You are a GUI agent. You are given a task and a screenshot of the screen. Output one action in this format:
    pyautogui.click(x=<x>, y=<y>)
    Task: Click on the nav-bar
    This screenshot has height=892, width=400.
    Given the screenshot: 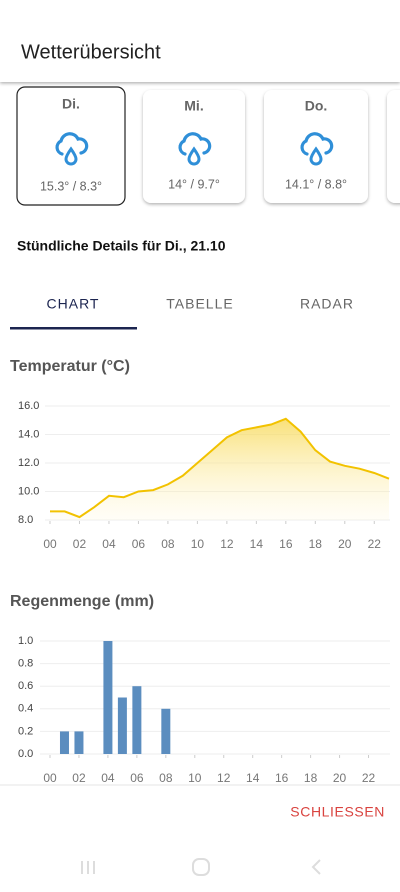 What is the action you would take?
    pyautogui.click(x=201, y=867)
    